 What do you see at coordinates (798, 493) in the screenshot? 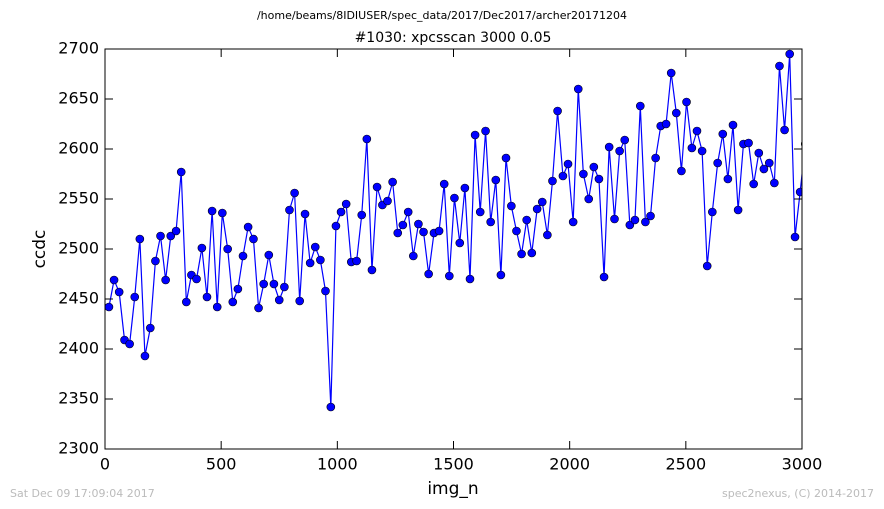
I see `footer-right: spec2nexus, (C) 2014-2017` at bounding box center [798, 493].